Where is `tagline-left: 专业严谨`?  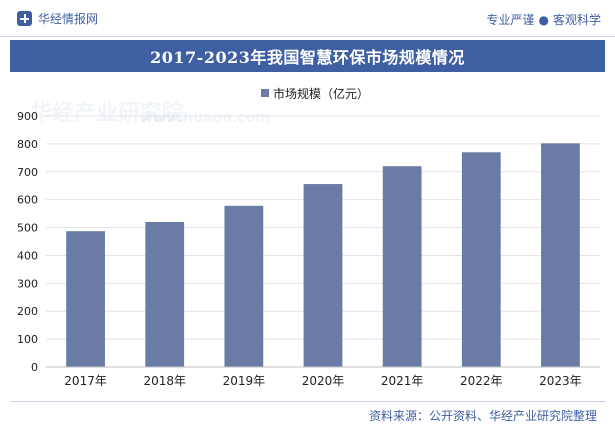
tagline-left: 专业严谨 is located at coordinates (510, 20).